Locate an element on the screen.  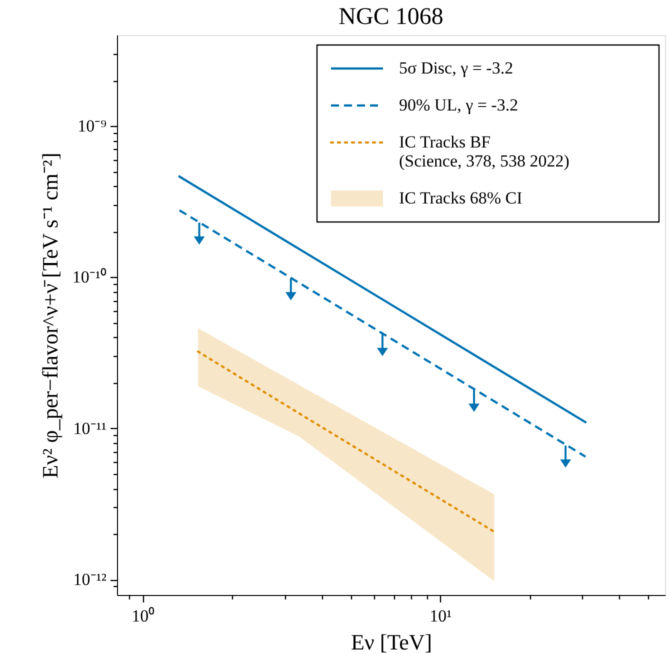
x-tick-label: 10¹ is located at coordinates (441, 616).